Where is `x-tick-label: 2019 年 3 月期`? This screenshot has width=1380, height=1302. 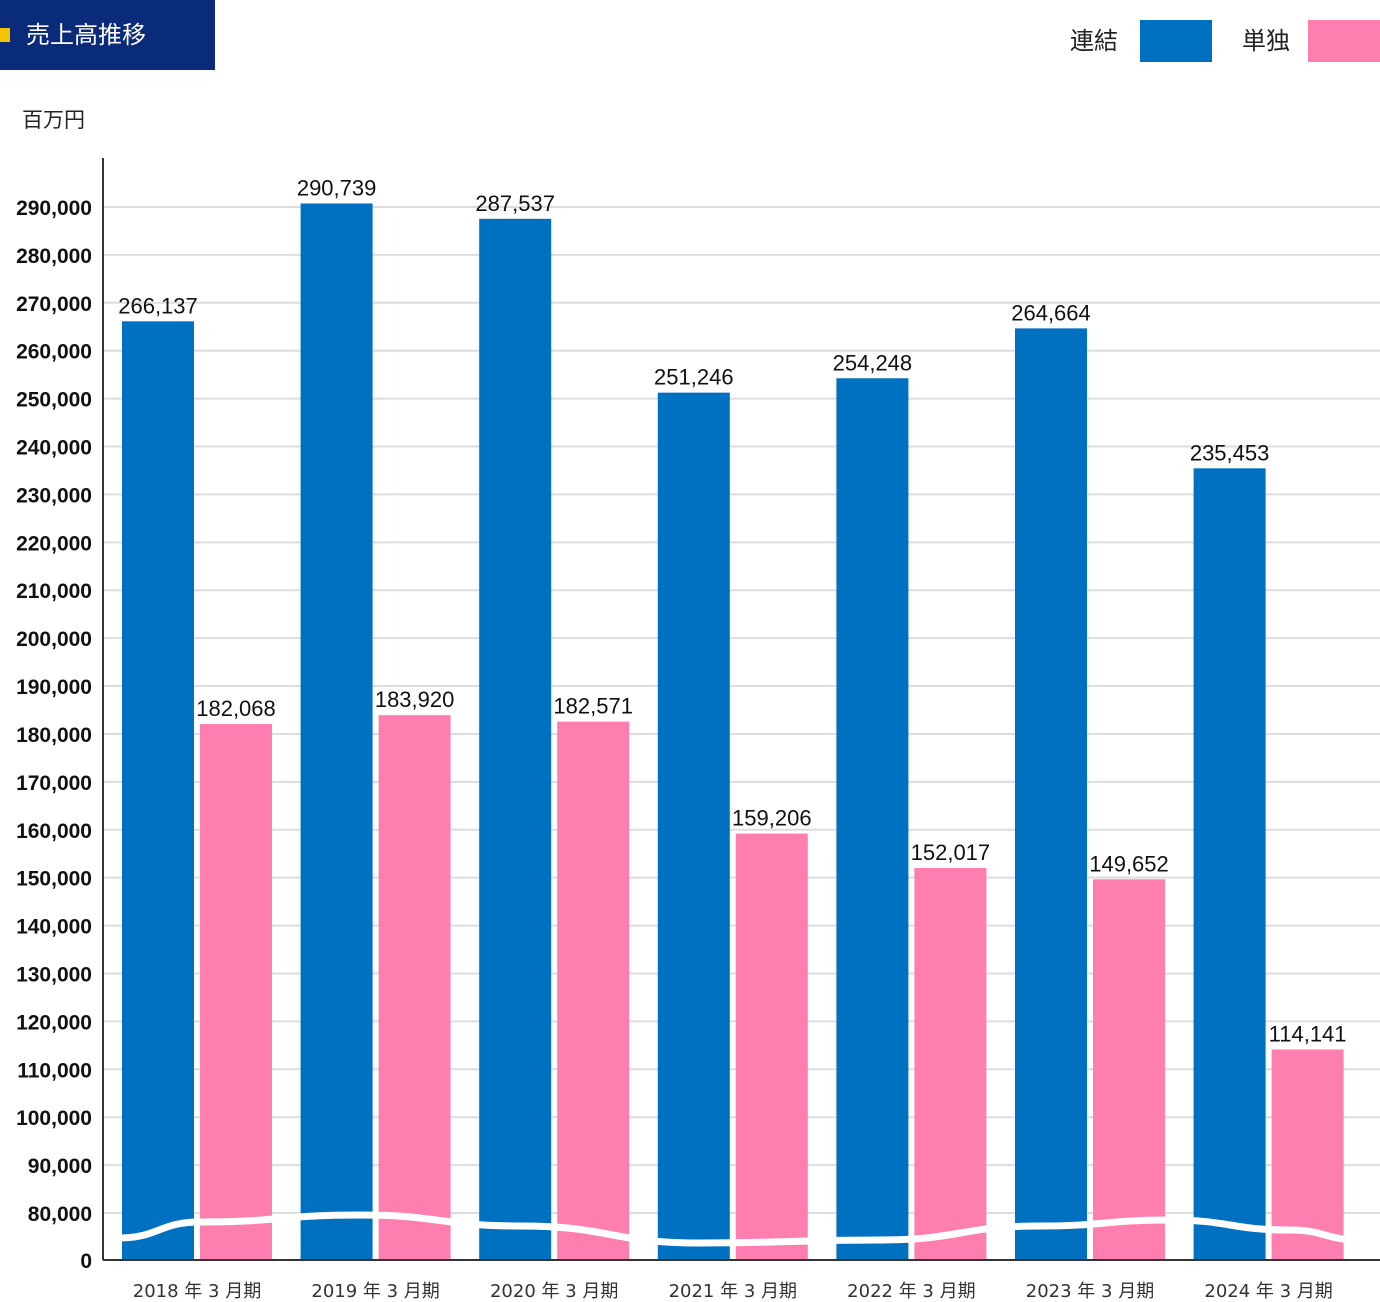
x-tick-label: 2019 年 3 月期 is located at coordinates (375, 1291).